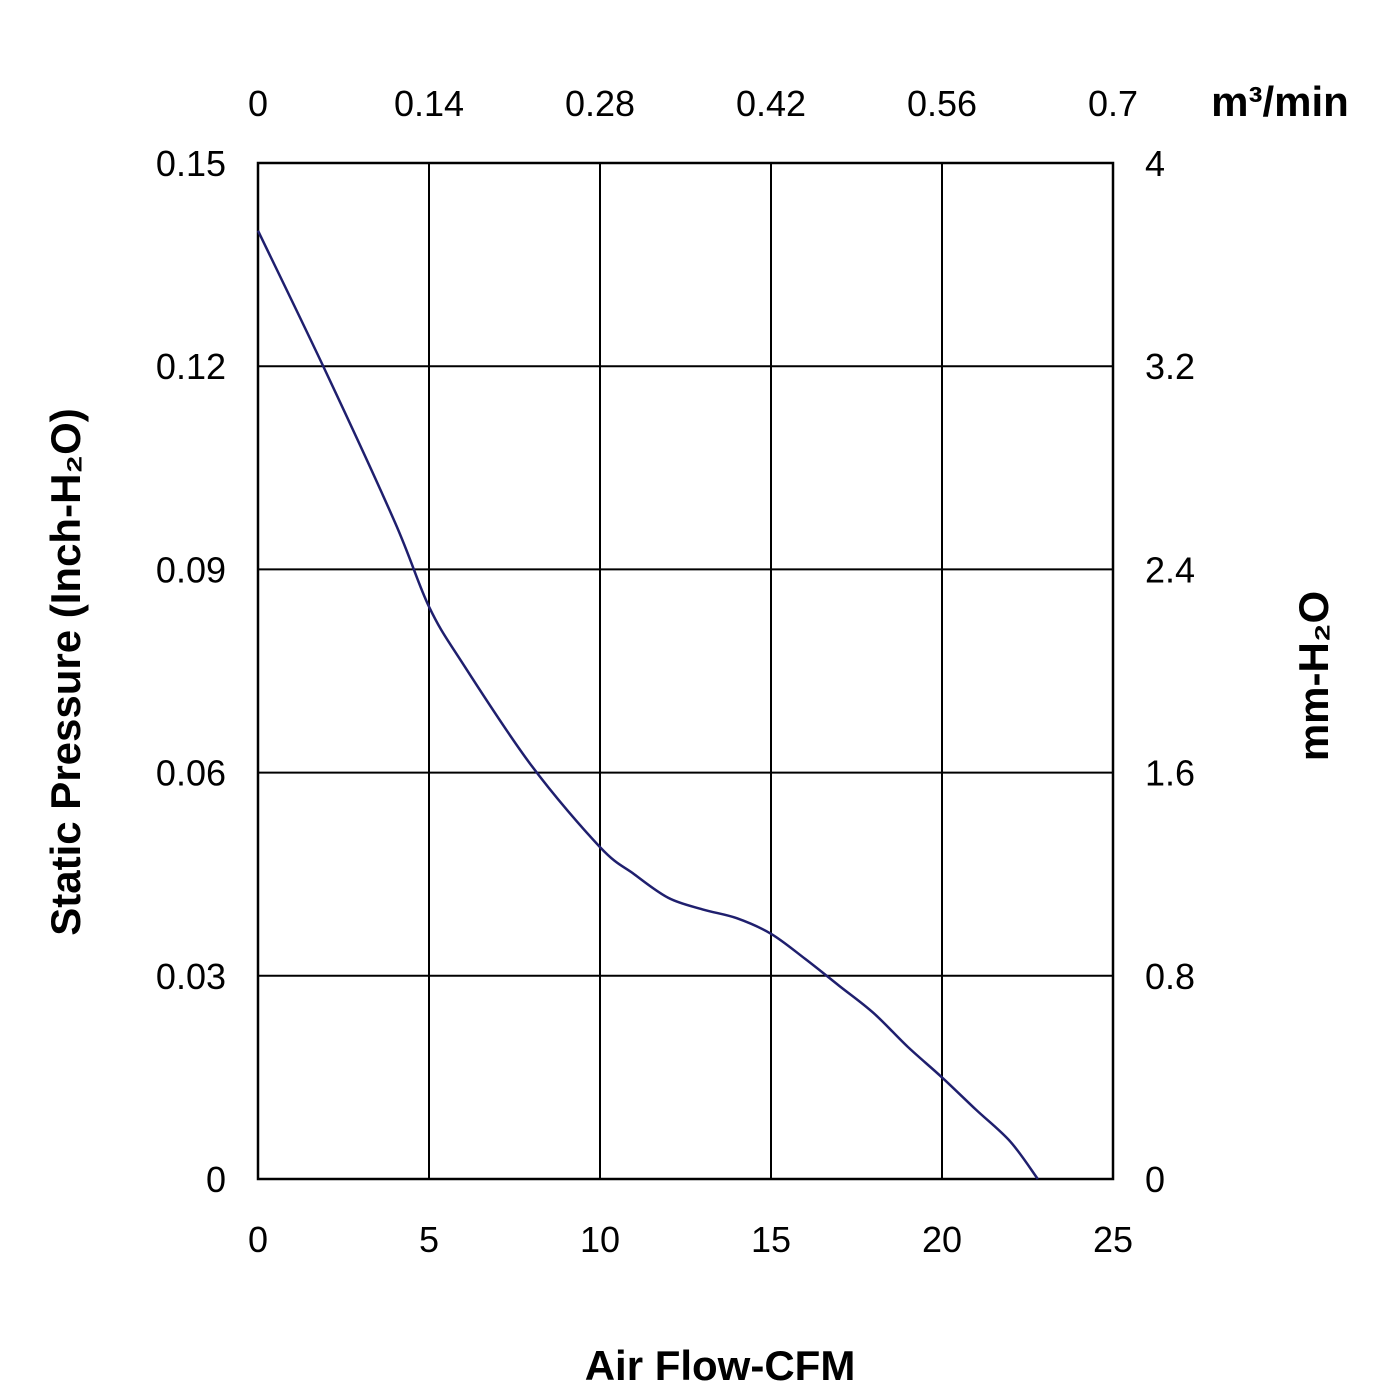 The height and width of the screenshot is (1400, 1400). Describe the element at coordinates (771, 103) in the screenshot. I see `top-x-tick-label: 0.42` at that location.